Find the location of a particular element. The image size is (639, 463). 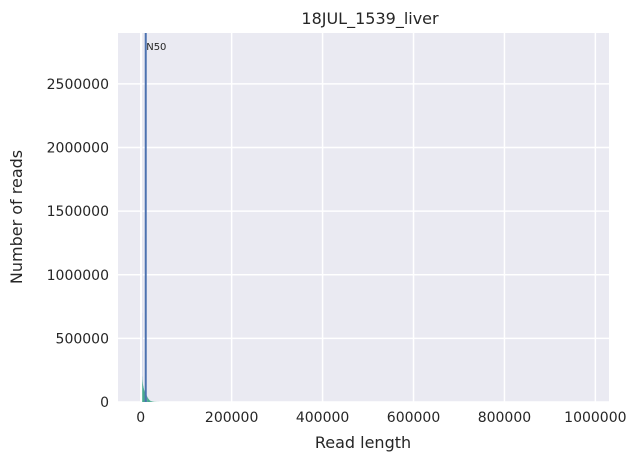

y-tick-label: 1000000 is located at coordinates (78, 276).